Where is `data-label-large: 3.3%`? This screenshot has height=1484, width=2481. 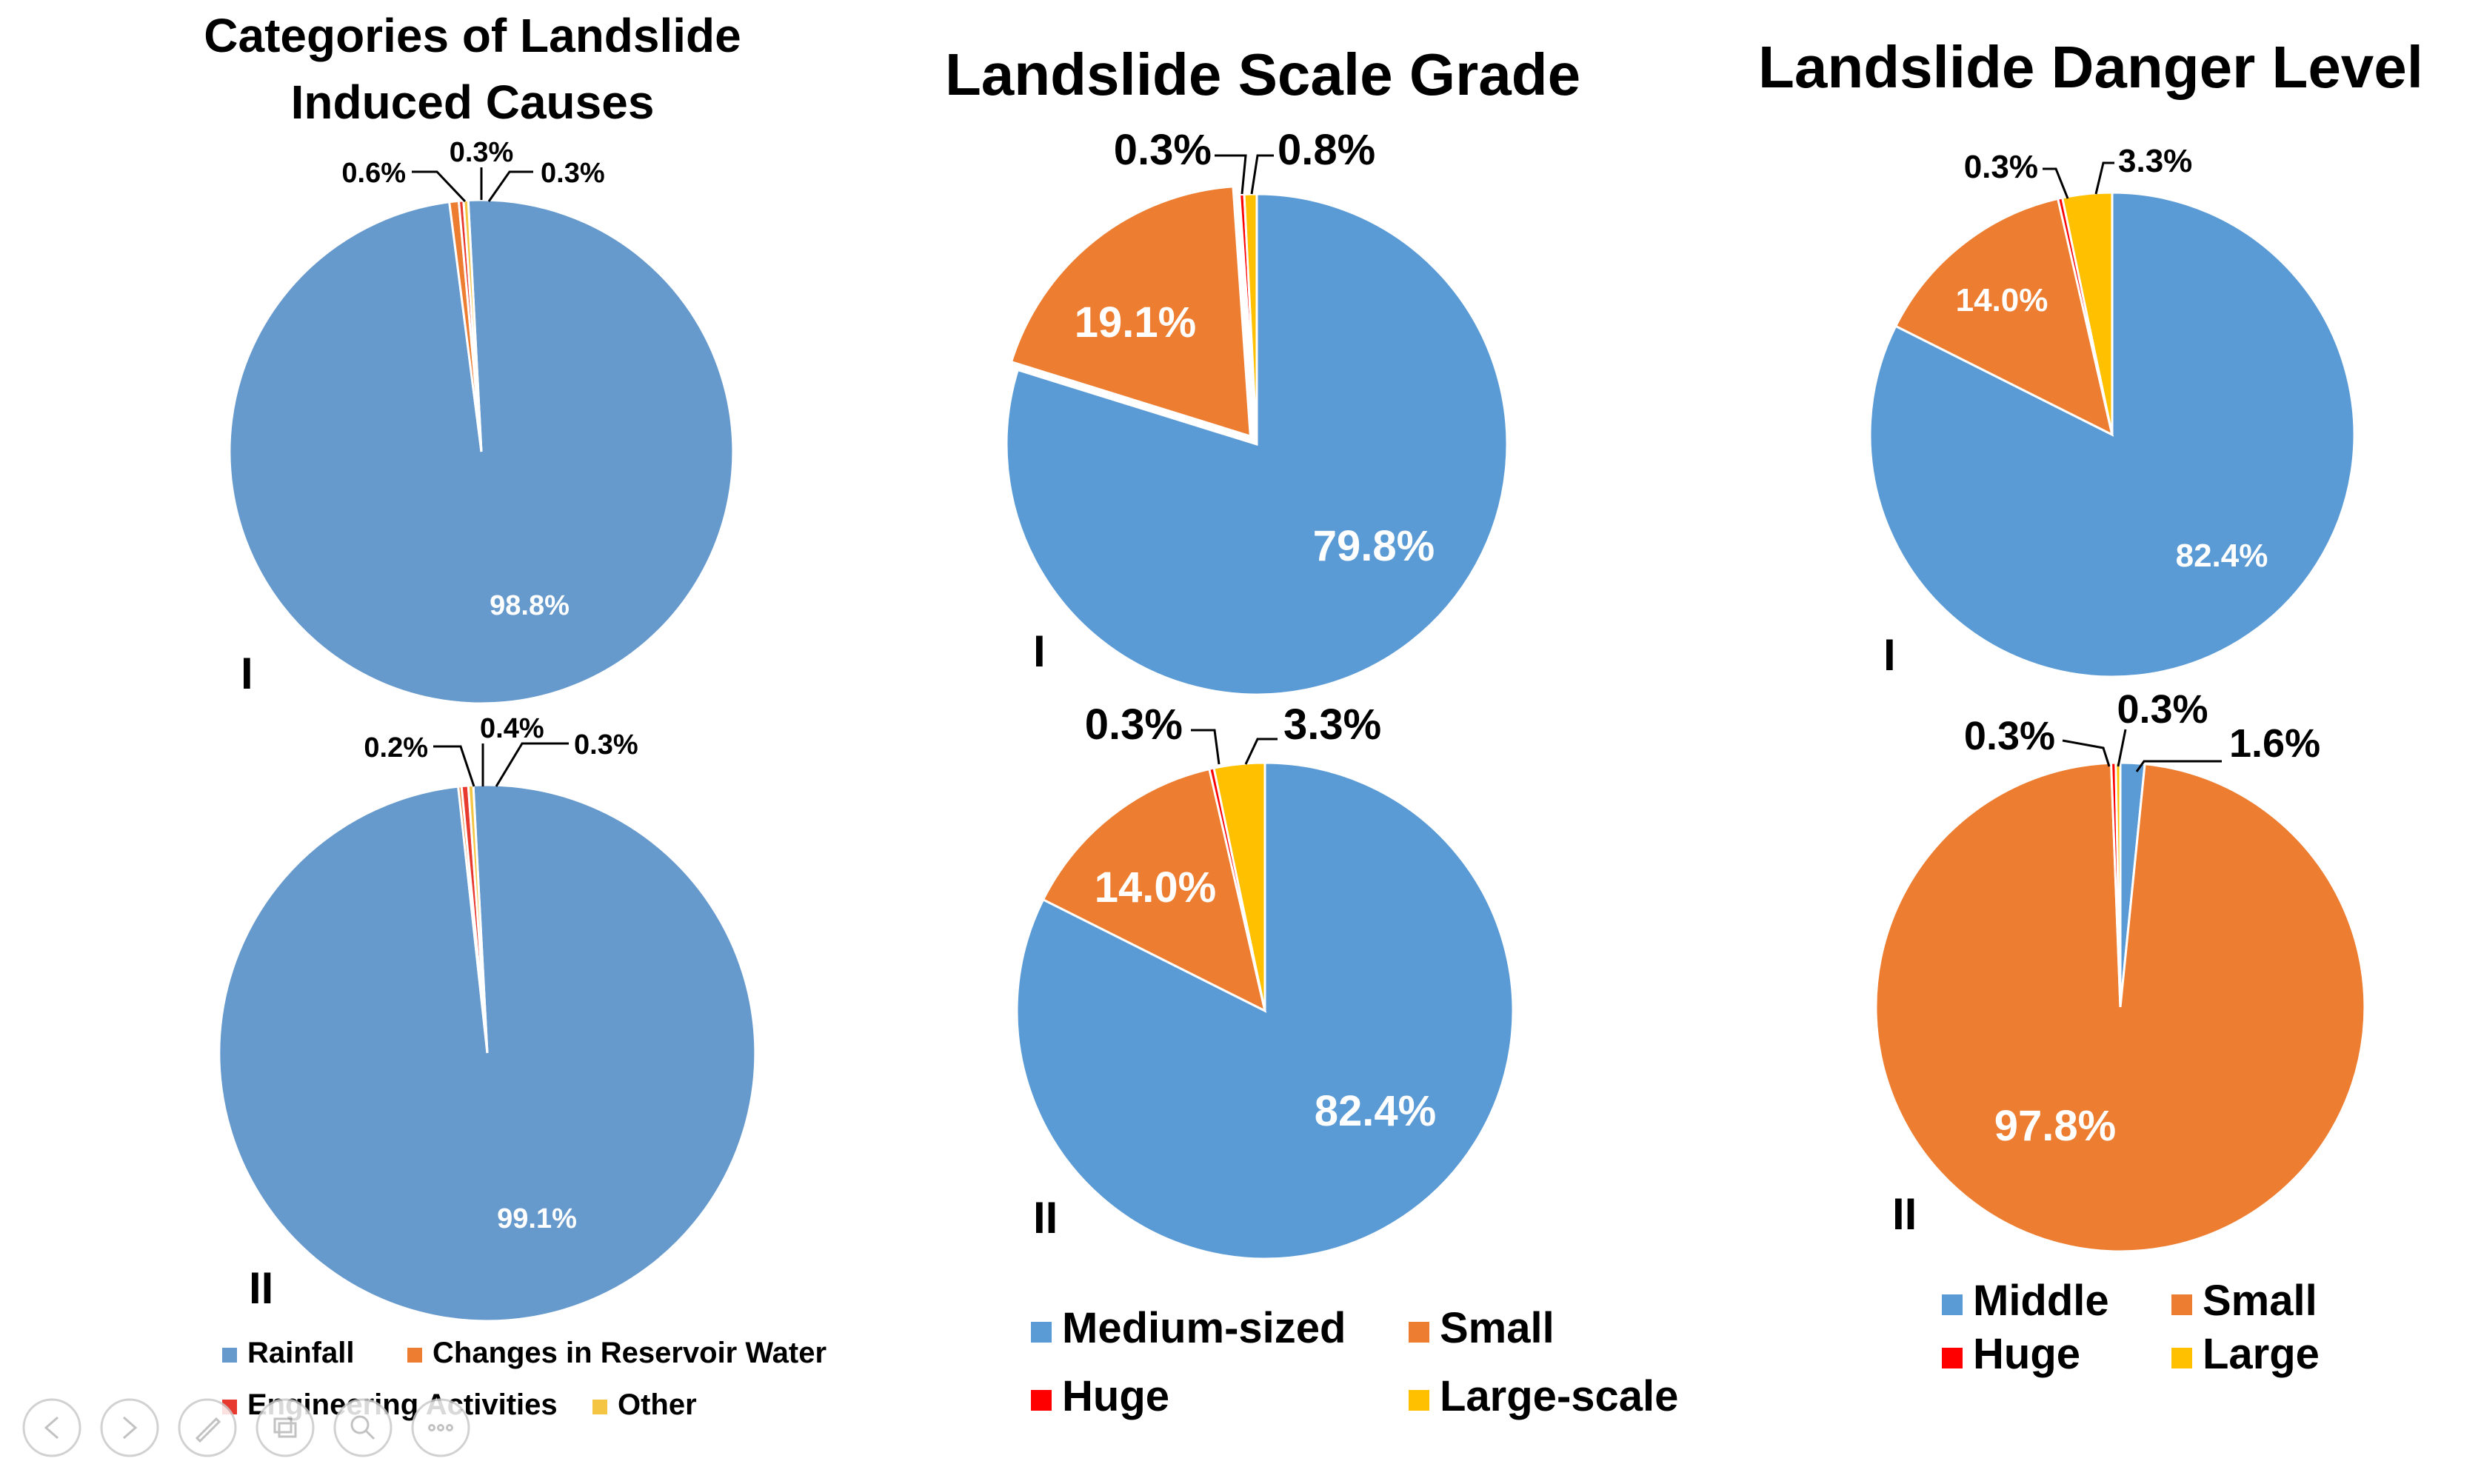 data-label-large: 3.3% is located at coordinates (2155, 161).